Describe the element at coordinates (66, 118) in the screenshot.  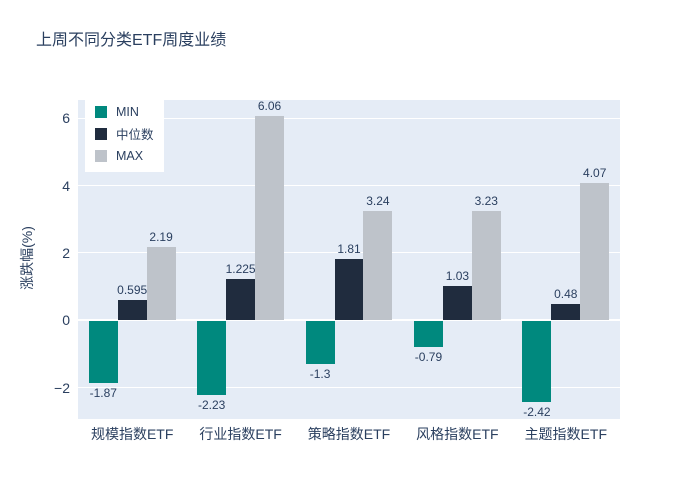
I see `y-tick-label: 6` at that location.